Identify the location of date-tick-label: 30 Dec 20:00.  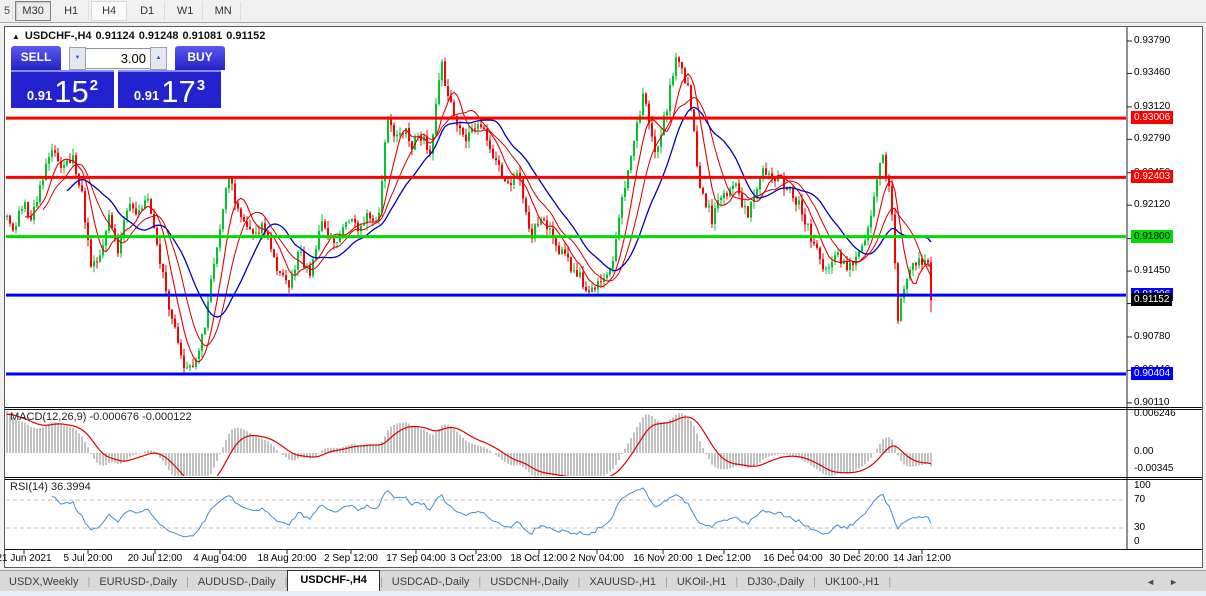
(859, 558).